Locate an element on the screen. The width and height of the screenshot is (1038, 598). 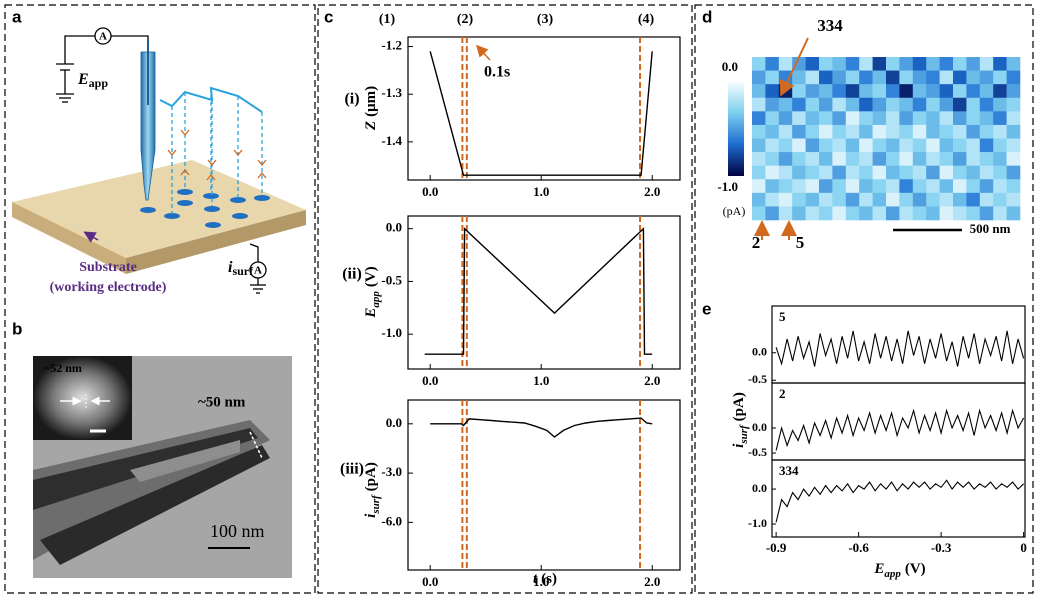
row-label: (i) is located at coordinates (351, 99).